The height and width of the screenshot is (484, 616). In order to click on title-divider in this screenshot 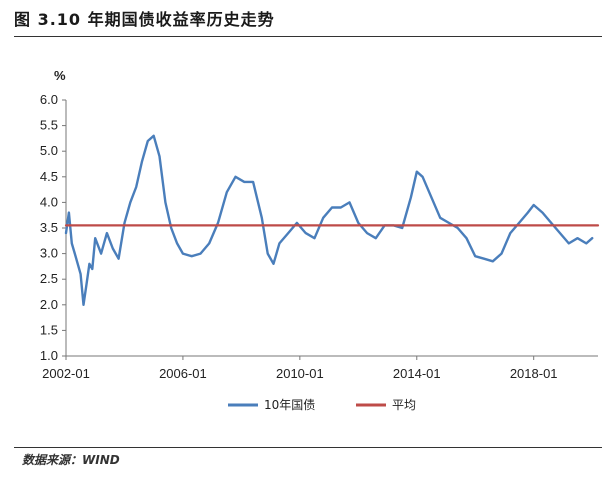, I will do `click(308, 36)`.